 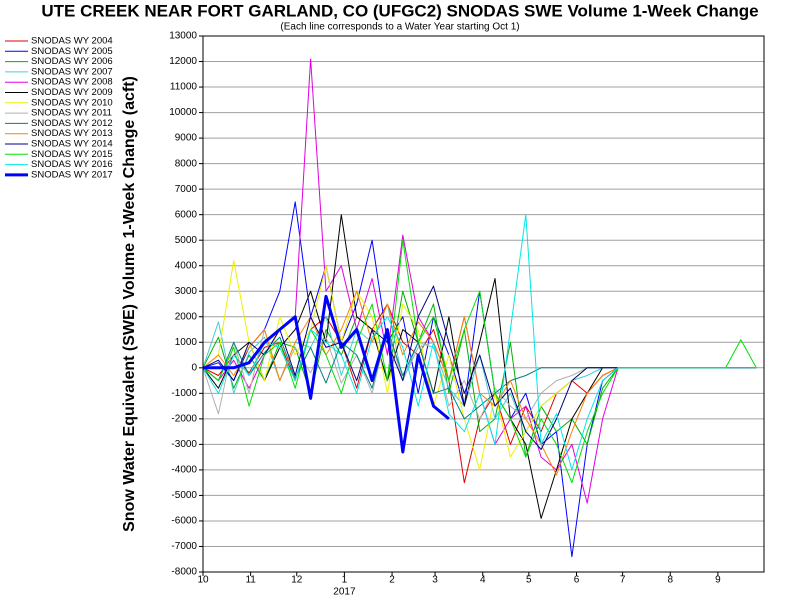 What do you see at coordinates (577, 580) in the screenshot?
I see `x-tick-label: 6` at bounding box center [577, 580].